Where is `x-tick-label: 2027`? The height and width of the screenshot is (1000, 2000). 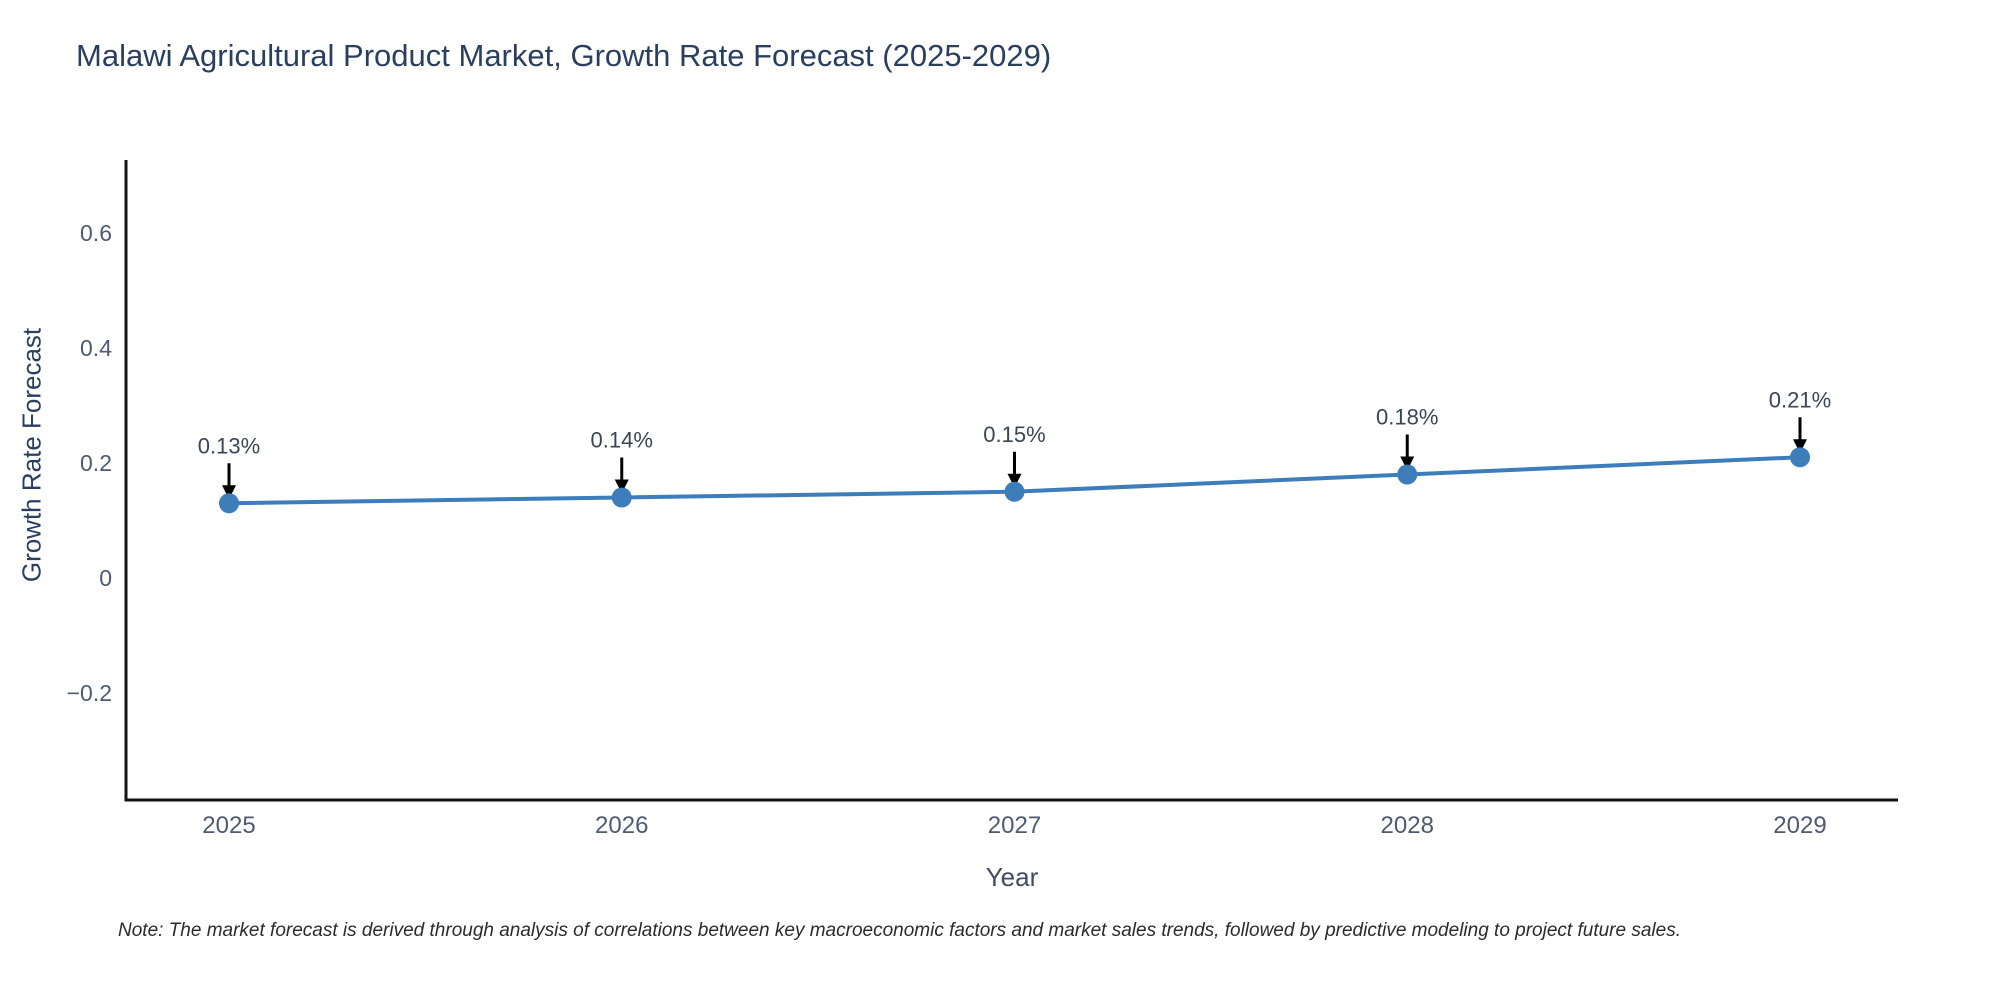 x-tick-label: 2027 is located at coordinates (1014, 825).